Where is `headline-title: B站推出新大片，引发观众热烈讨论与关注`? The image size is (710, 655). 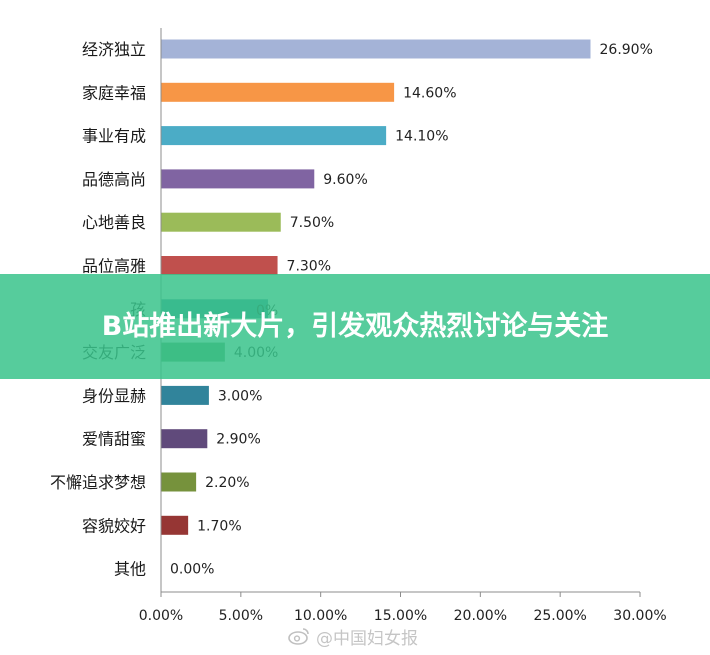 headline-title: B站推出新大片，引发观众热烈讨论与关注 is located at coordinates (355, 326).